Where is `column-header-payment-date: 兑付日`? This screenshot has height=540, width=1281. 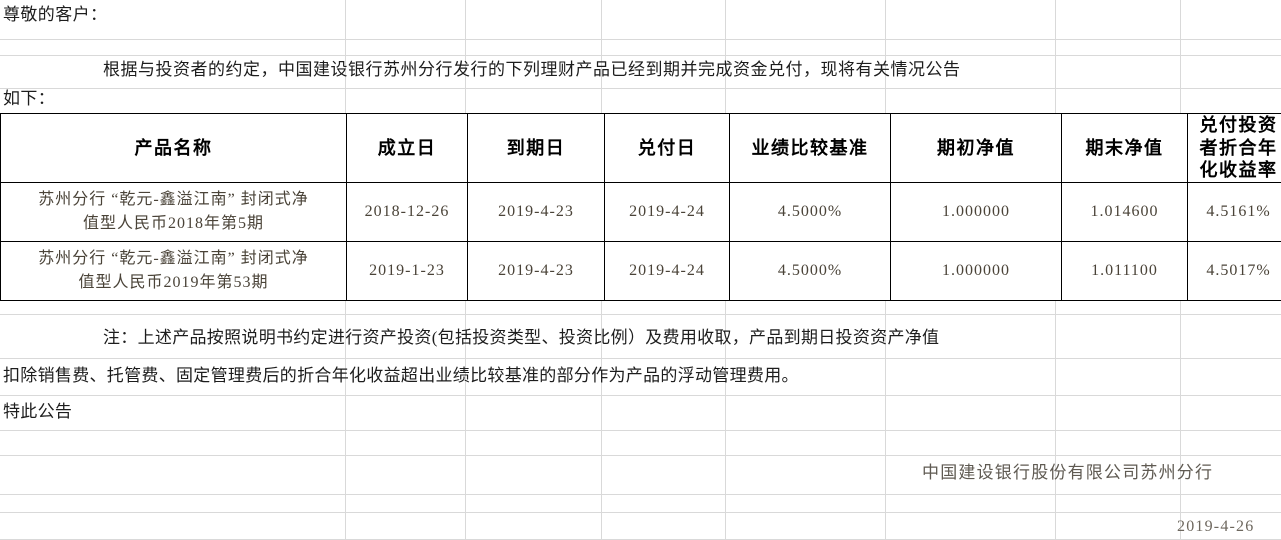
column-header-payment-date: 兑付日 is located at coordinates (667, 148).